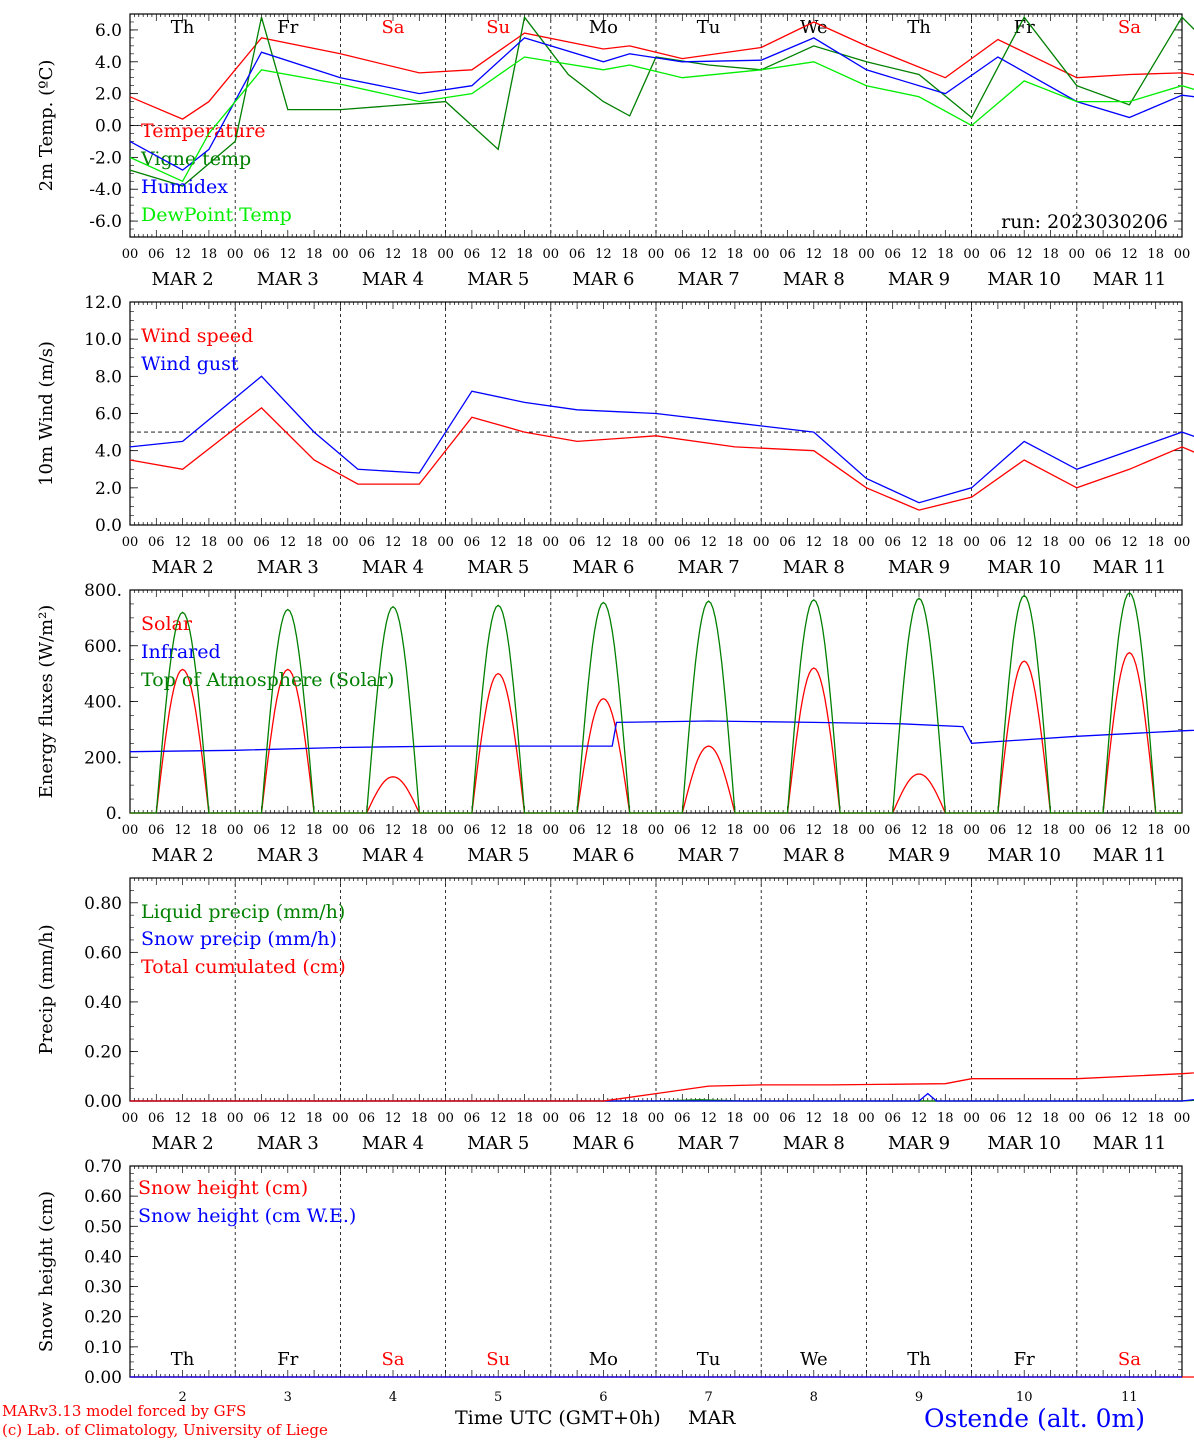 This screenshot has height=1440, width=1194. I want to click on y-axis-label: Snow height (cm), so click(46, 1271).